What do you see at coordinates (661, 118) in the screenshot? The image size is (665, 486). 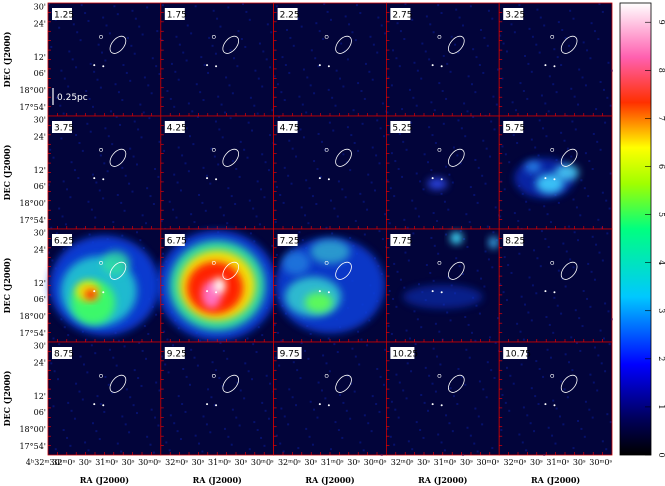 I see `colorbar-tick-label: 7` at bounding box center [661, 118].